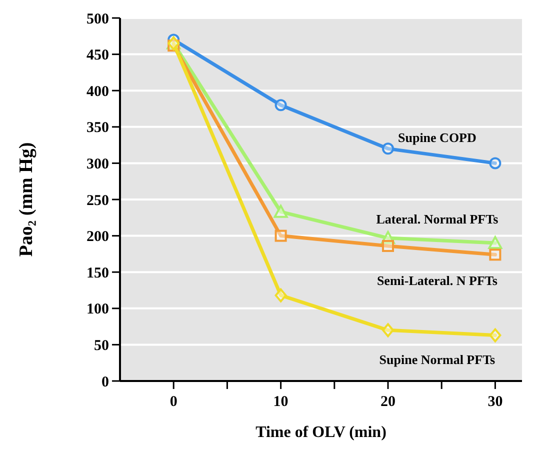 This screenshot has width=542, height=449. What do you see at coordinates (280, 402) in the screenshot?
I see `x-tick-label: 10` at bounding box center [280, 402].